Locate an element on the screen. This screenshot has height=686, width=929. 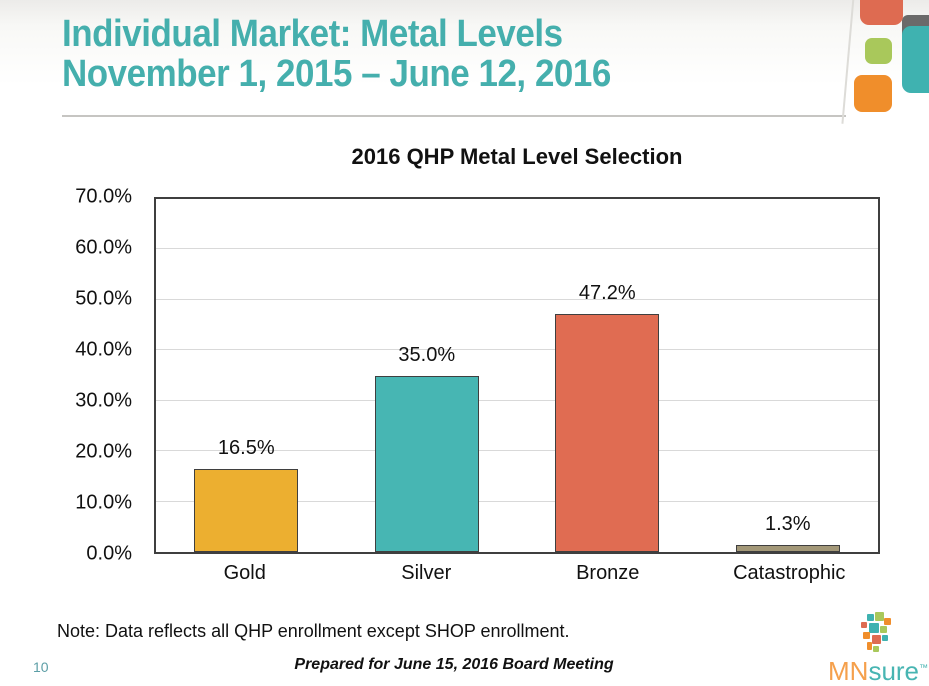
bar-value-label: 1.3% is located at coordinates (787, 524).